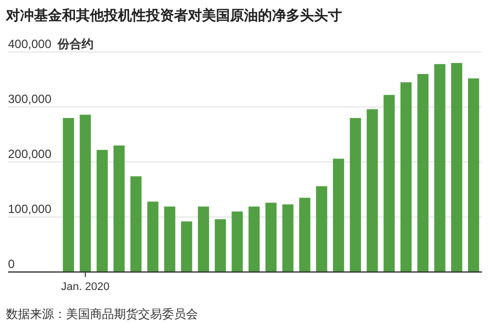 The height and width of the screenshot is (327, 500). I want to click on y-tick-label: 100,000, so click(30, 209).